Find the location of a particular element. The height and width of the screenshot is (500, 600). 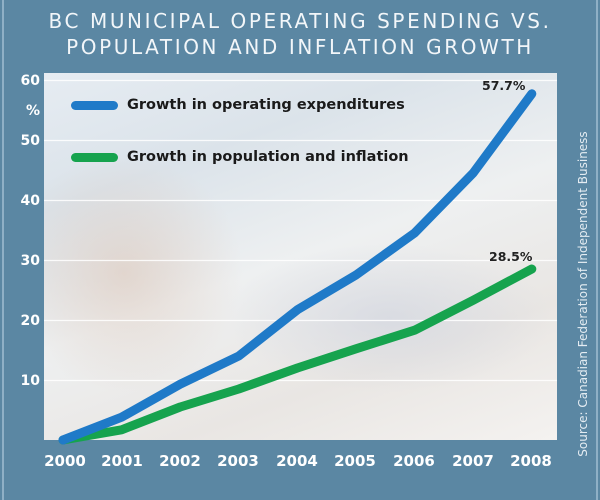

annotation-population-end: 28.5% is located at coordinates (511, 256).